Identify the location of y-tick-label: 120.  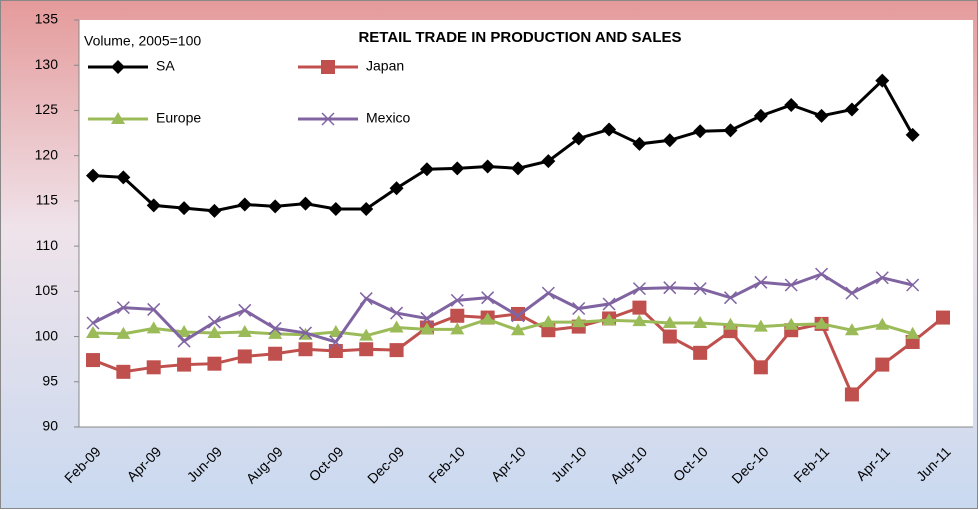
(47, 154).